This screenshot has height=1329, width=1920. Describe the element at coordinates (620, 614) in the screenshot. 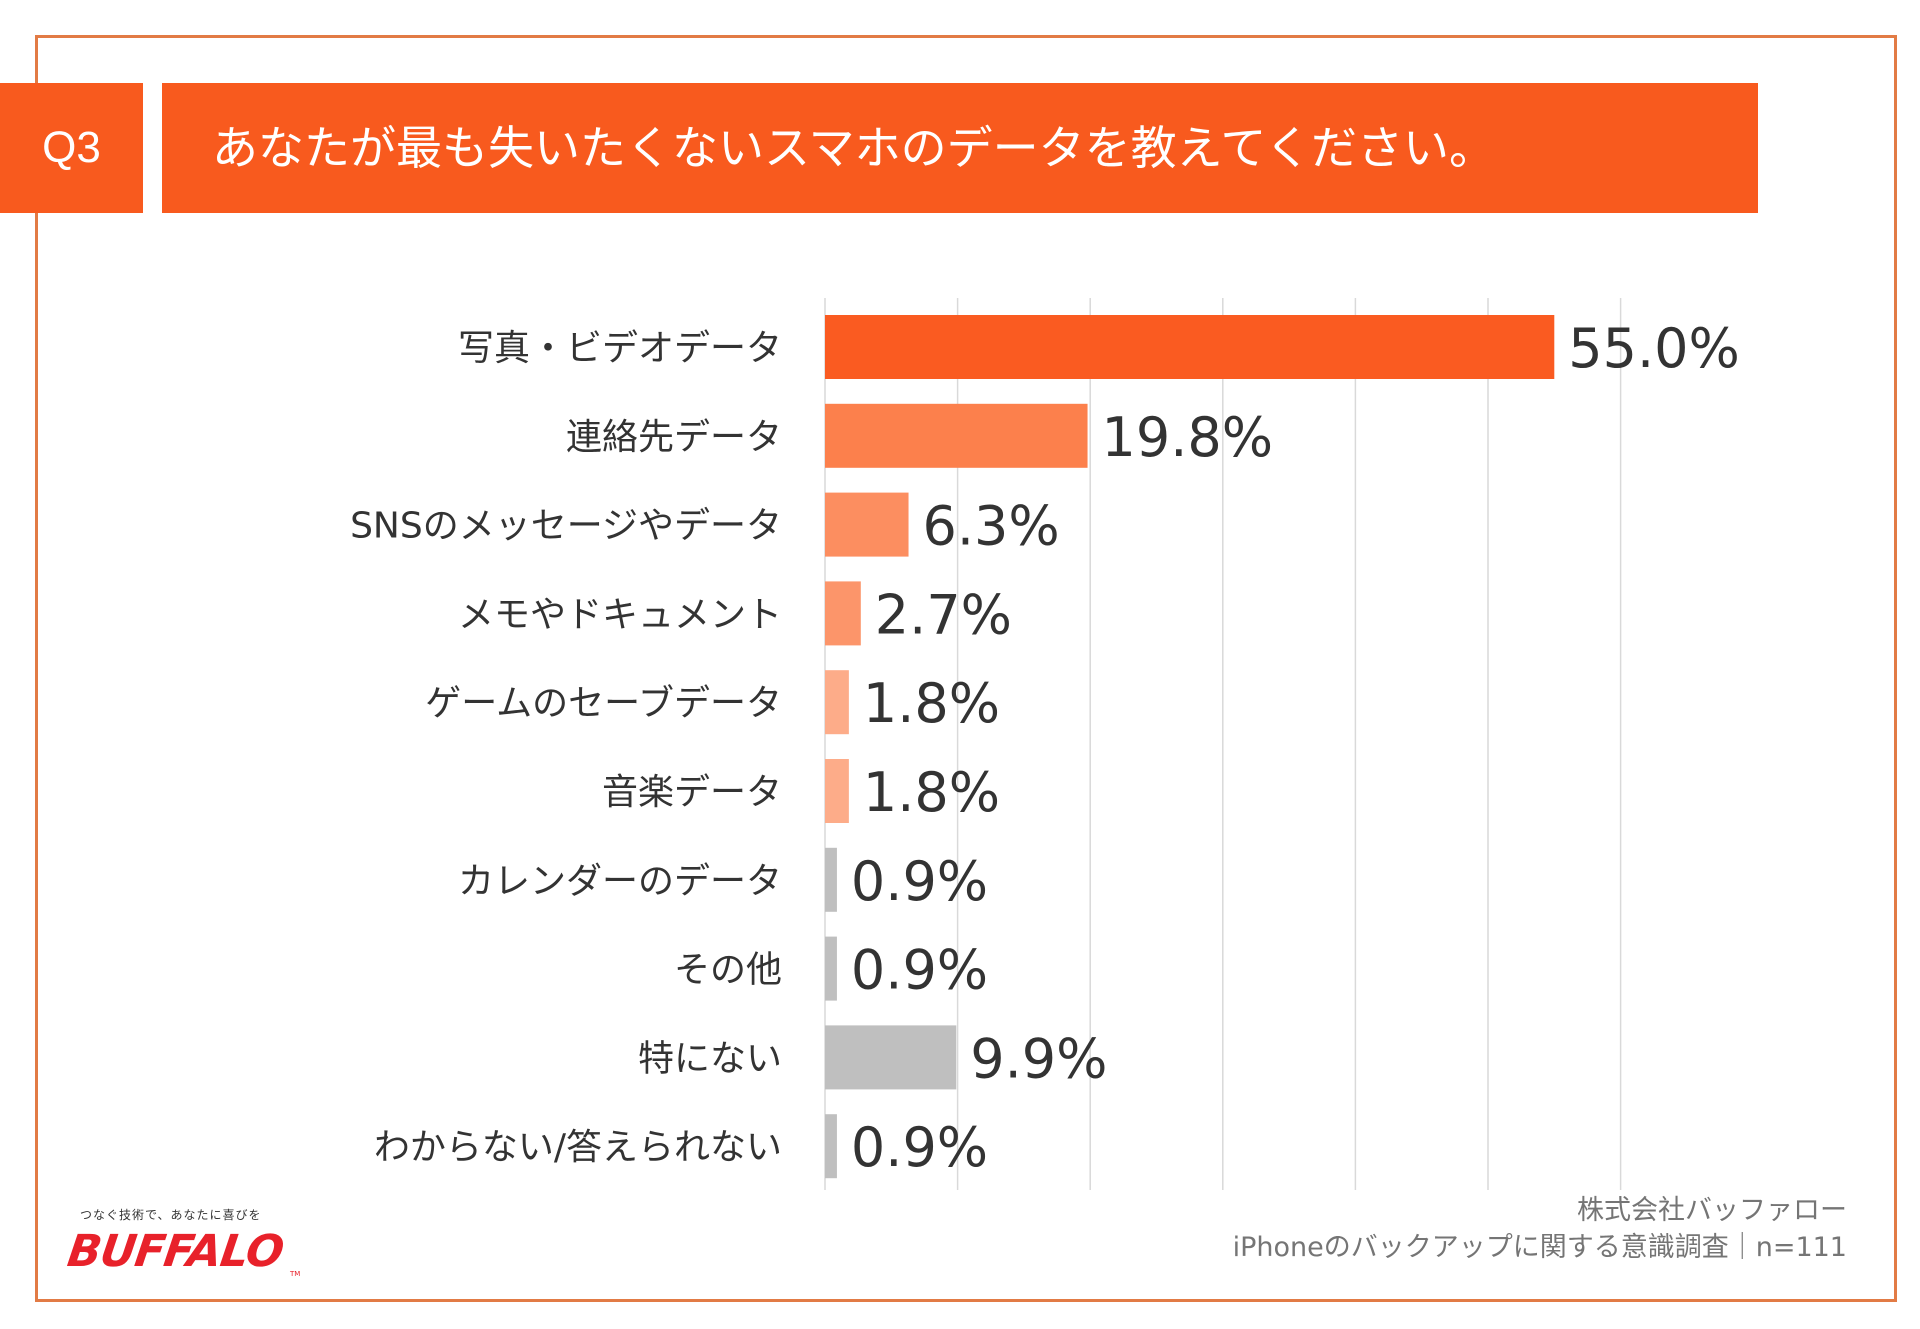

I see `category-label-3: メモやドキュメント` at that location.